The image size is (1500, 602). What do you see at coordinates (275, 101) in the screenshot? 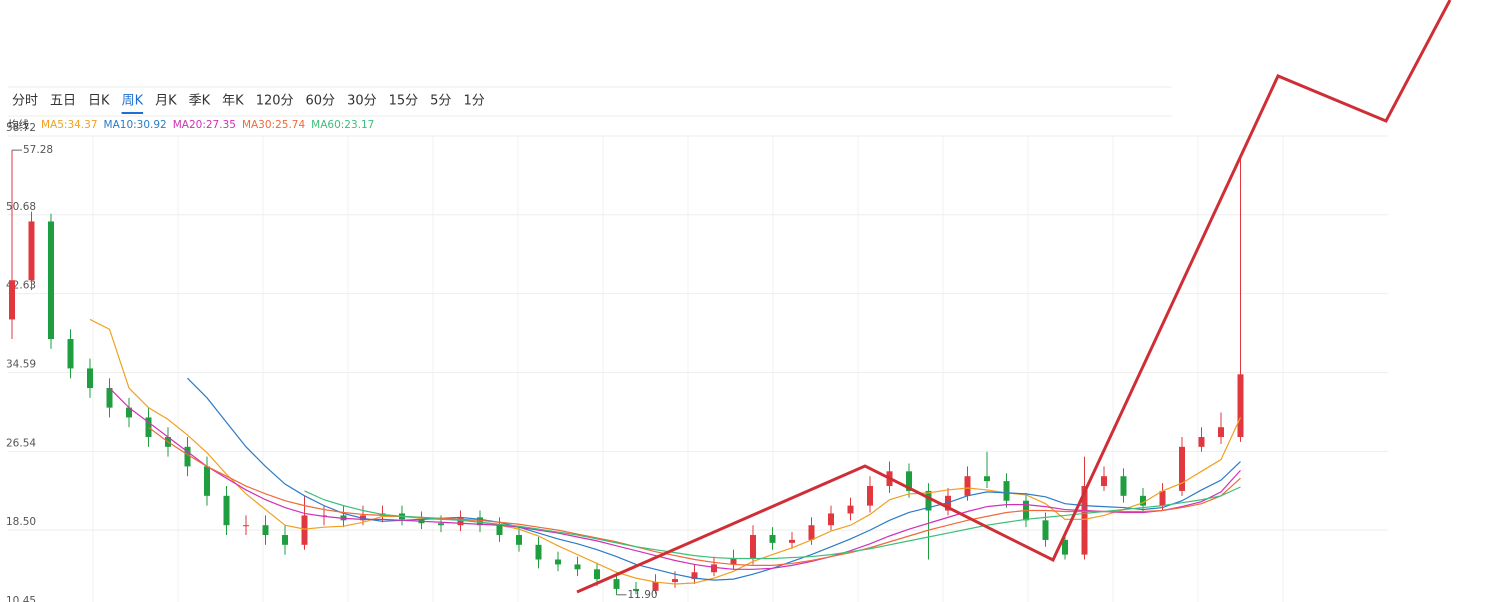
I see `period-tab: 120分` at bounding box center [275, 101].